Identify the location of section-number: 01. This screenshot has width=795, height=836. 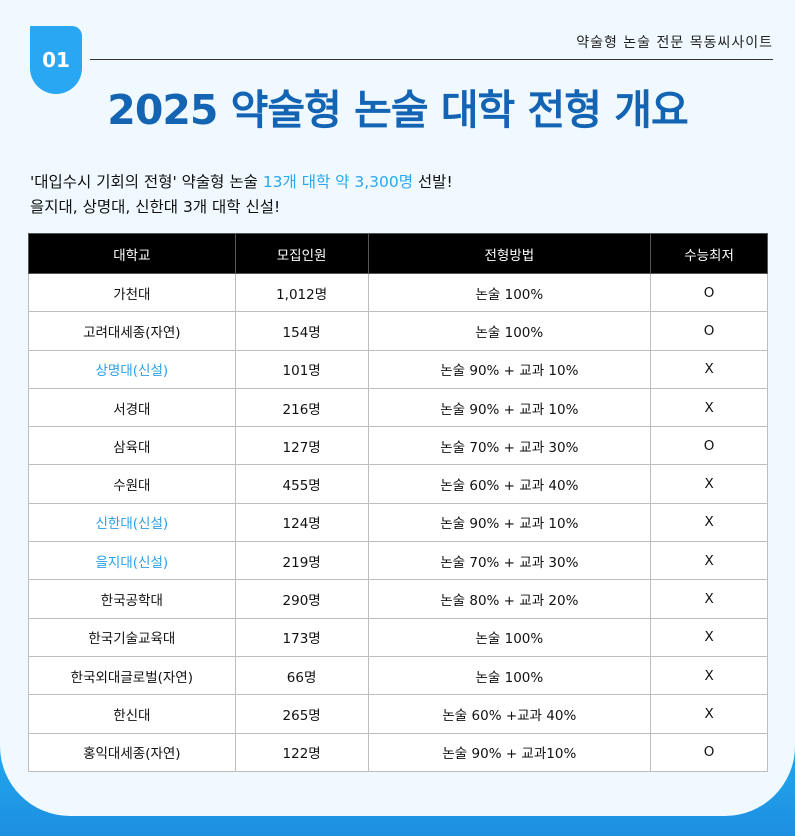
(56, 60).